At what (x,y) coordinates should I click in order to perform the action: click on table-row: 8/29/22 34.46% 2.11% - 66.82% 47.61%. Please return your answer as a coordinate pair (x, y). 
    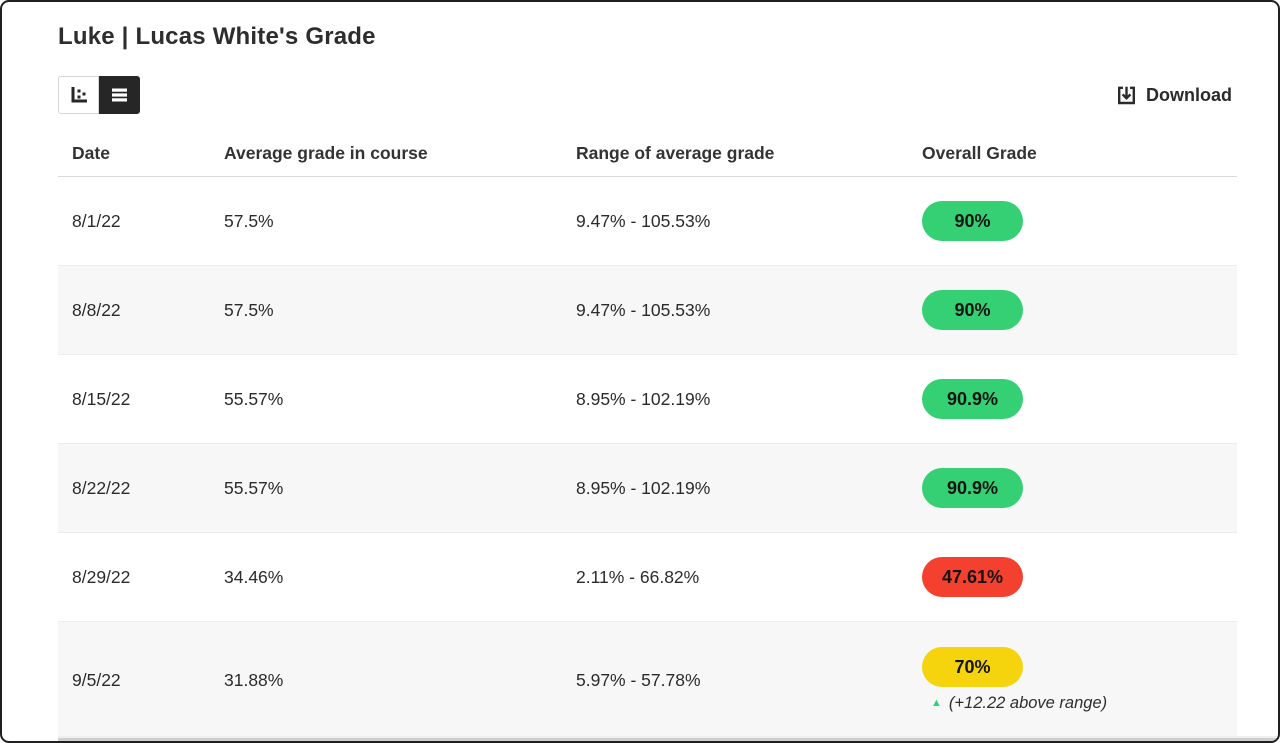
    Looking at the image, I should click on (647, 577).